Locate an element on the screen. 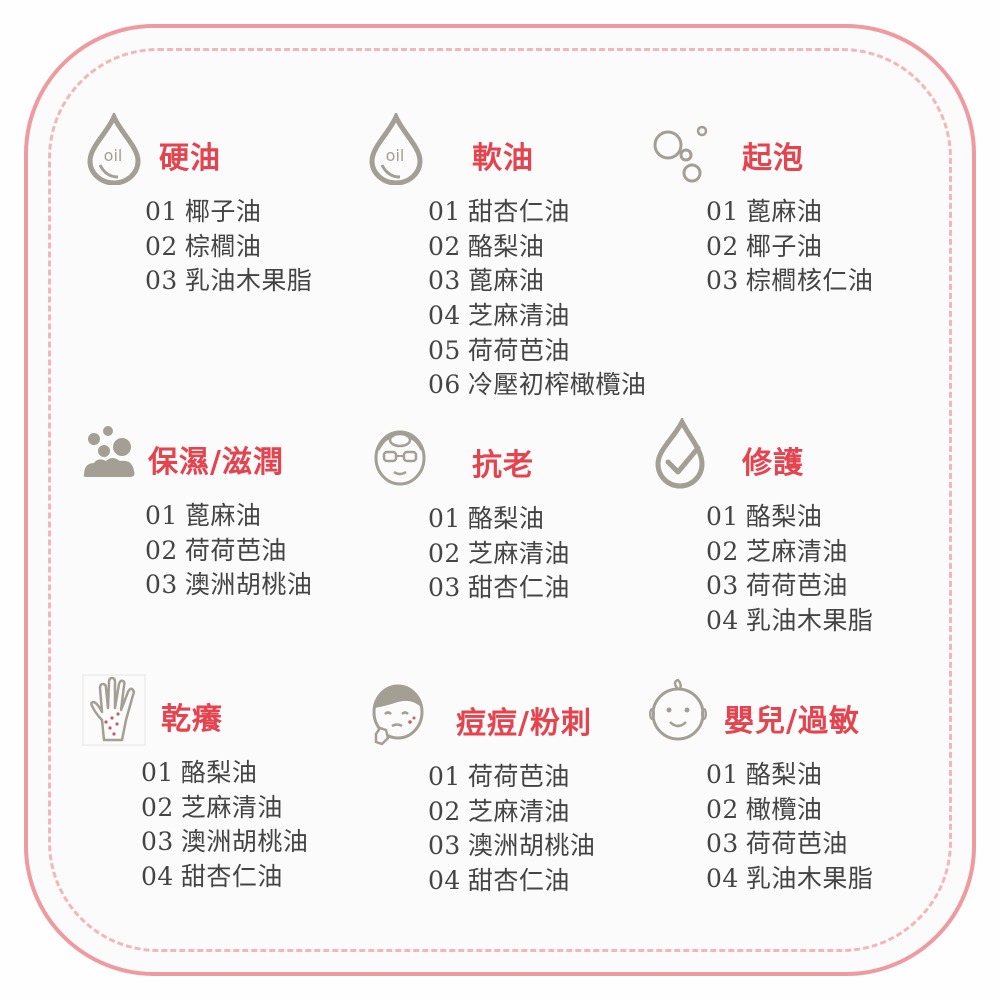  acne-face-icon is located at coordinates (400, 714).